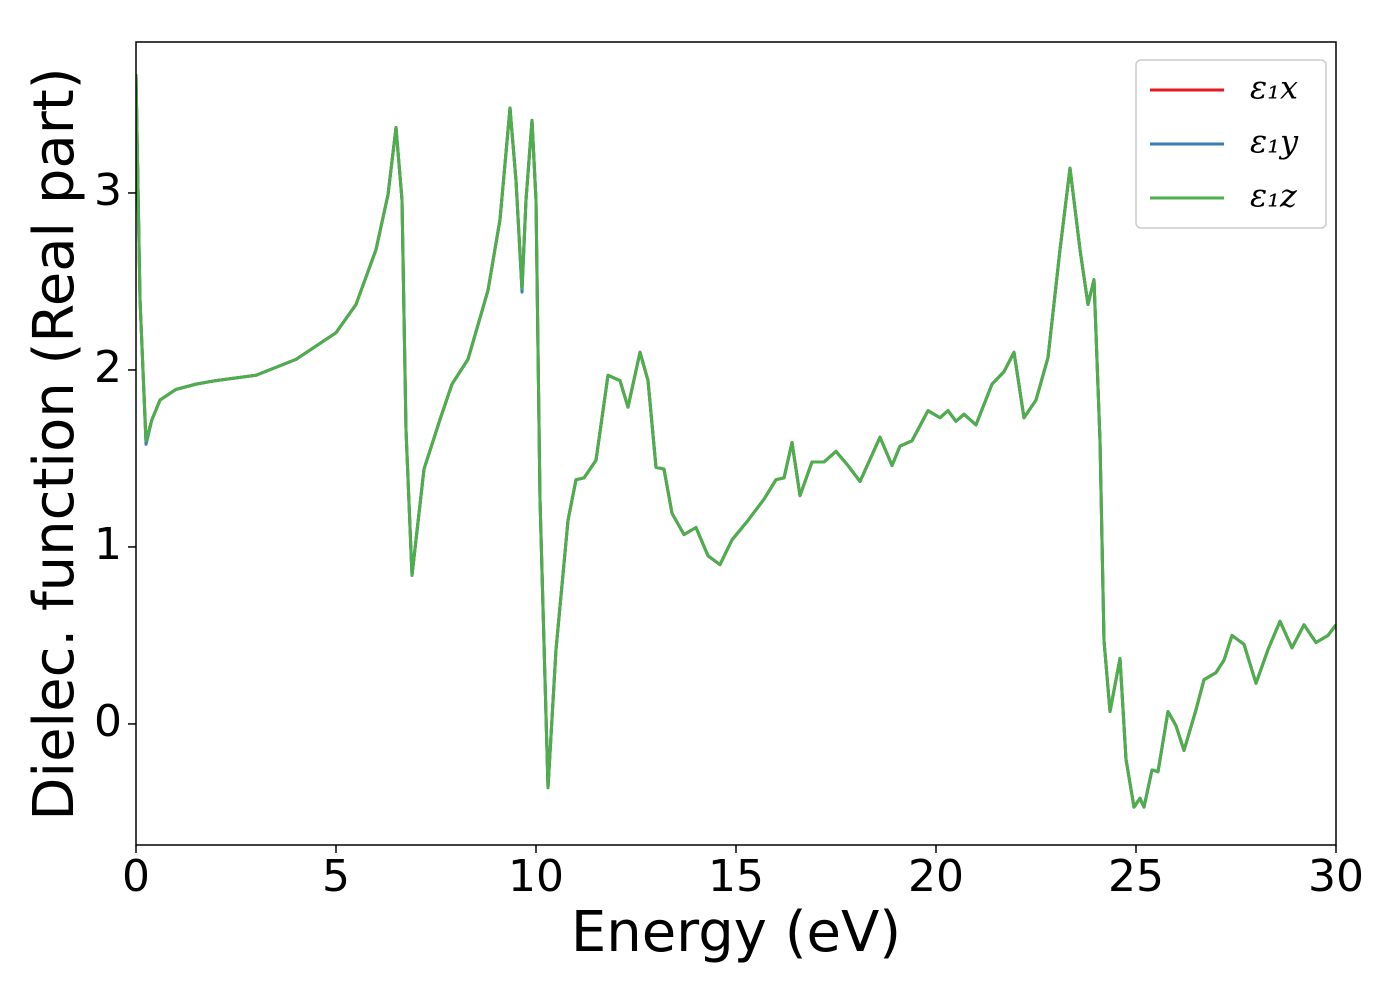 This screenshot has height=1000, width=1400. What do you see at coordinates (136, 876) in the screenshot?
I see `x-tick-label: 0` at bounding box center [136, 876].